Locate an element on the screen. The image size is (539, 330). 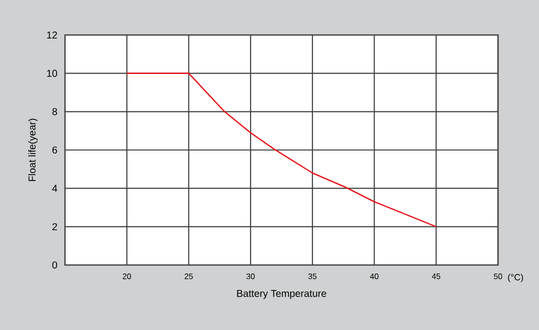
y-tick-label: 0 is located at coordinates (55, 265).